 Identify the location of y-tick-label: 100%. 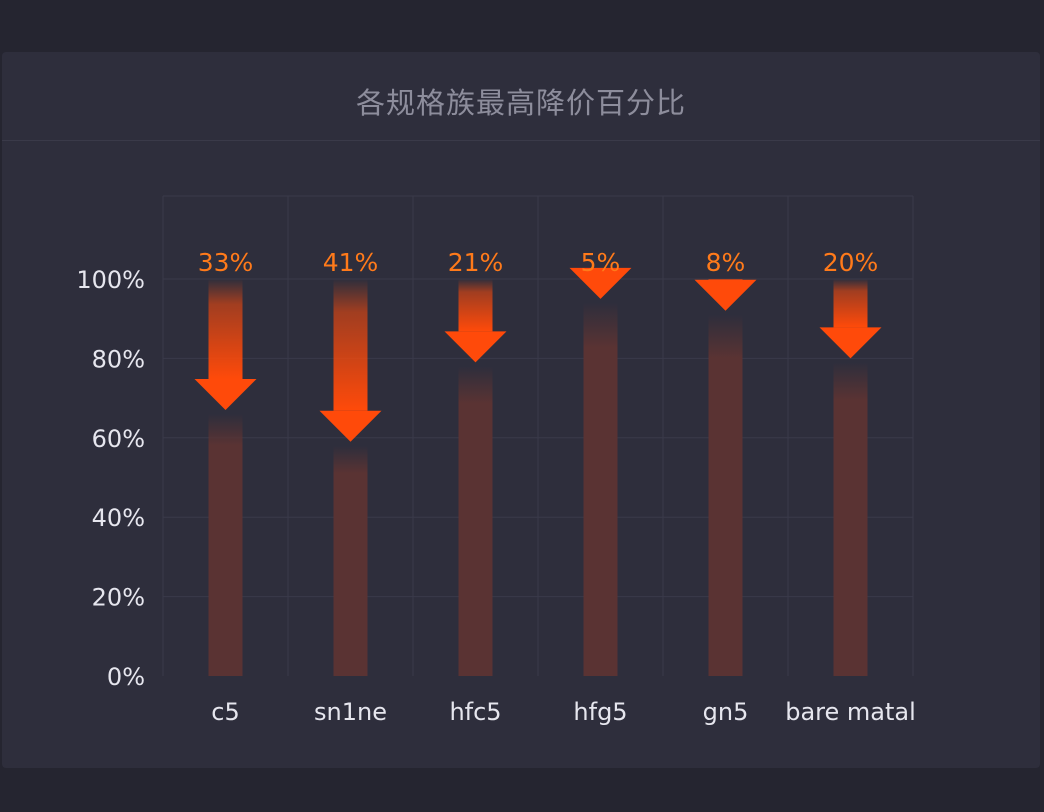
(110, 280).